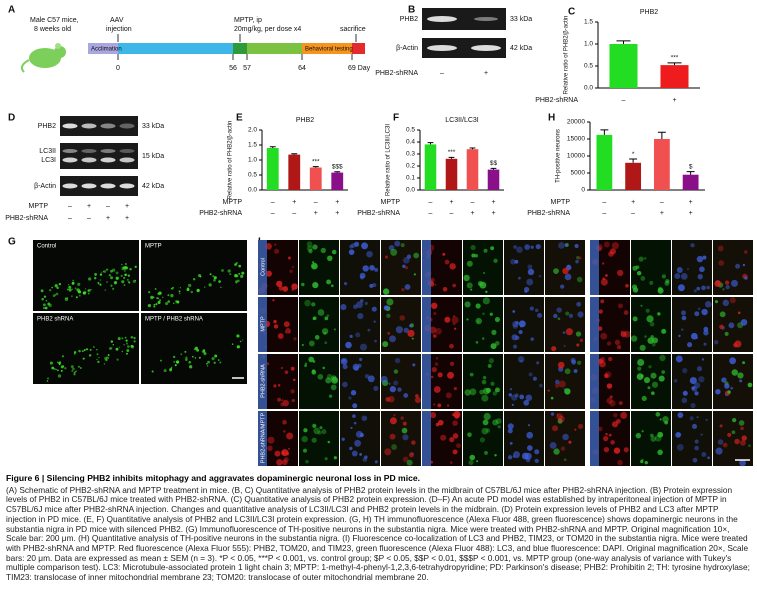 The height and width of the screenshot is (595, 757). I want to click on mouse-icon, so click(25, 66).